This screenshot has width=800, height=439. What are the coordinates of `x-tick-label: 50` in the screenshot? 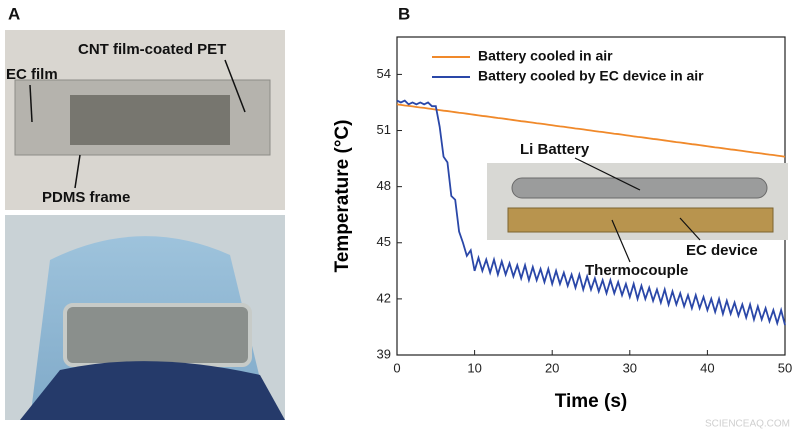 It's located at (785, 367).